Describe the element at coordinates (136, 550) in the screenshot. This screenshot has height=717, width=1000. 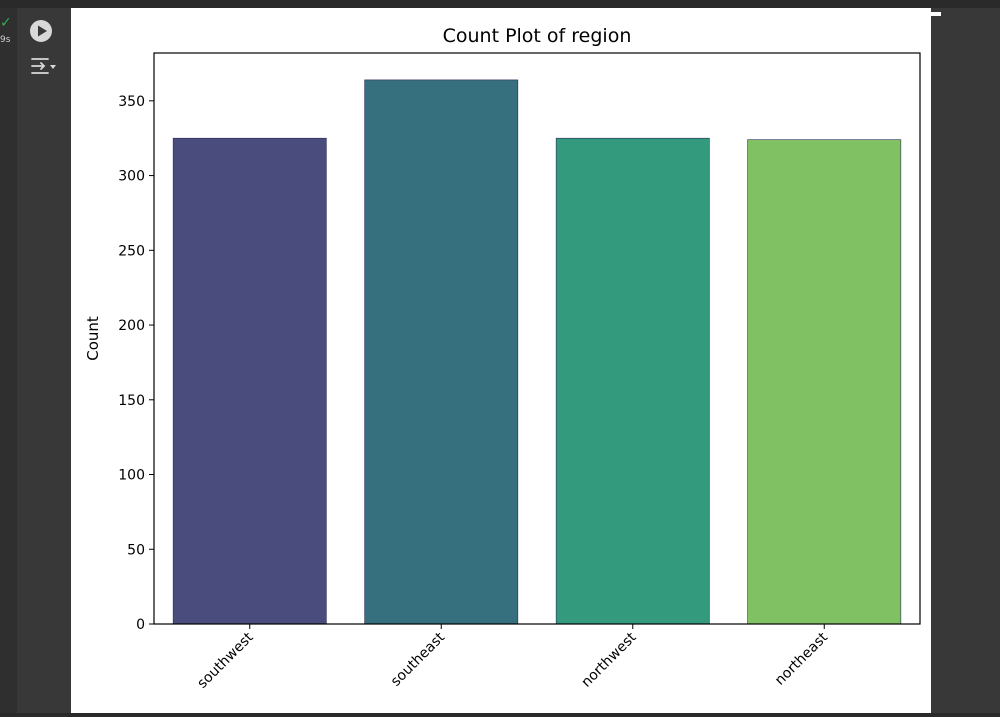
I see `y-tick-label: 50` at that location.